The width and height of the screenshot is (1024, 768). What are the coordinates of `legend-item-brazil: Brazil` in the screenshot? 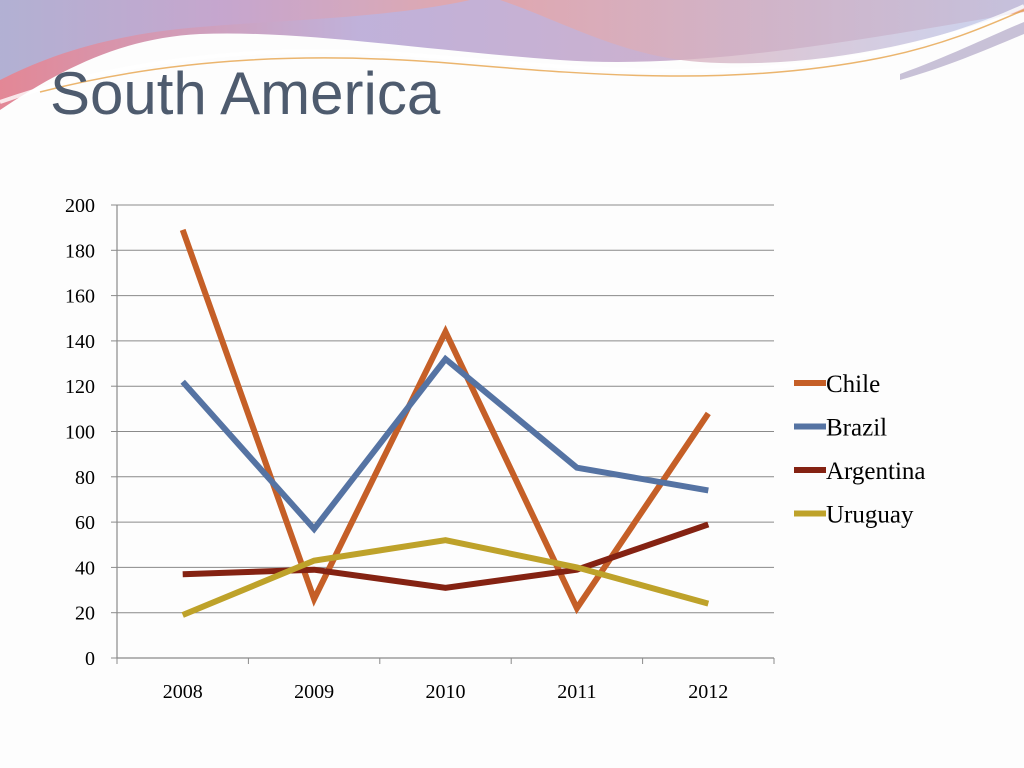 It's located at (840, 428).